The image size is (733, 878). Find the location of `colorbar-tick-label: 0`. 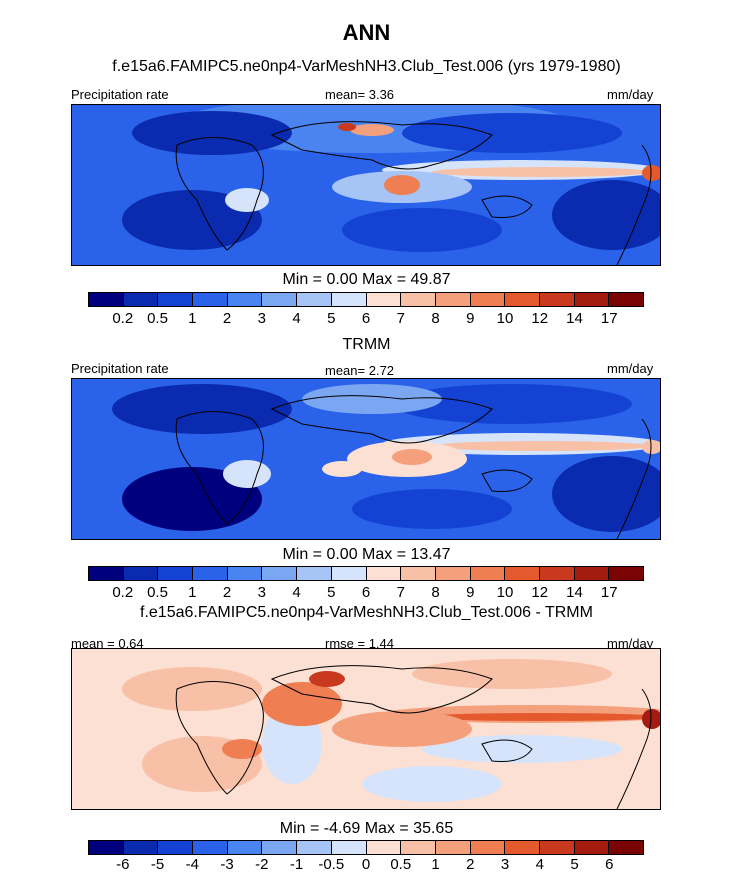

colorbar-tick-label: 0 is located at coordinates (366, 864).